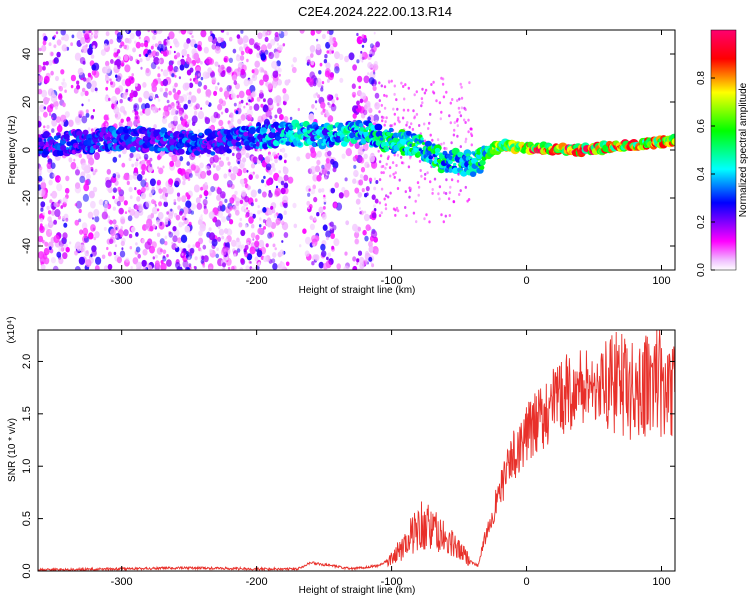 This screenshot has height=600, width=750. I want to click on y-tick-label: 0, so click(27, 150).